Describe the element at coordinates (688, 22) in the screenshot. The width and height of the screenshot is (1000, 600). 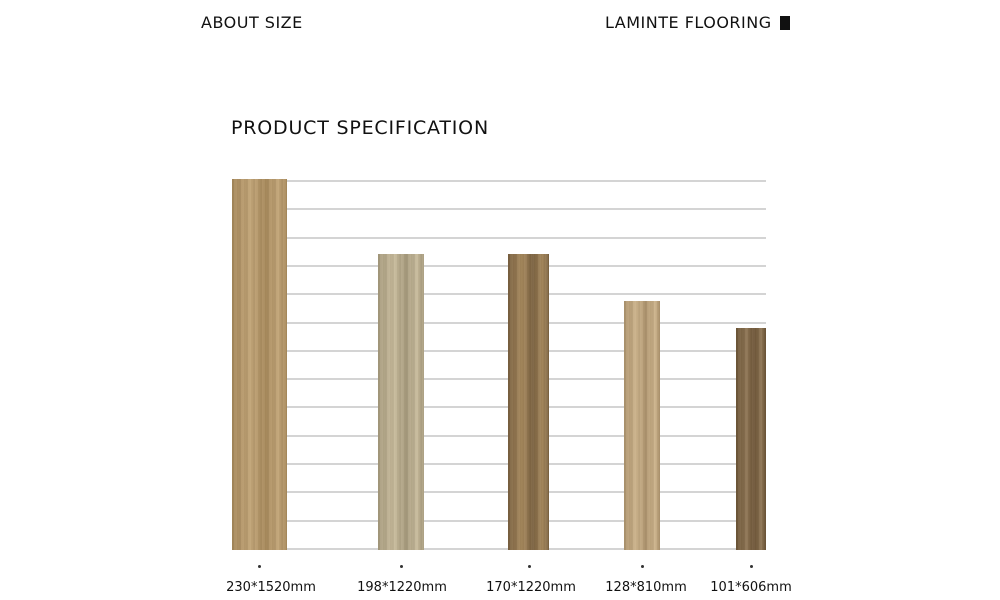
I see `brand-label: LAMINTE FLOORING` at that location.